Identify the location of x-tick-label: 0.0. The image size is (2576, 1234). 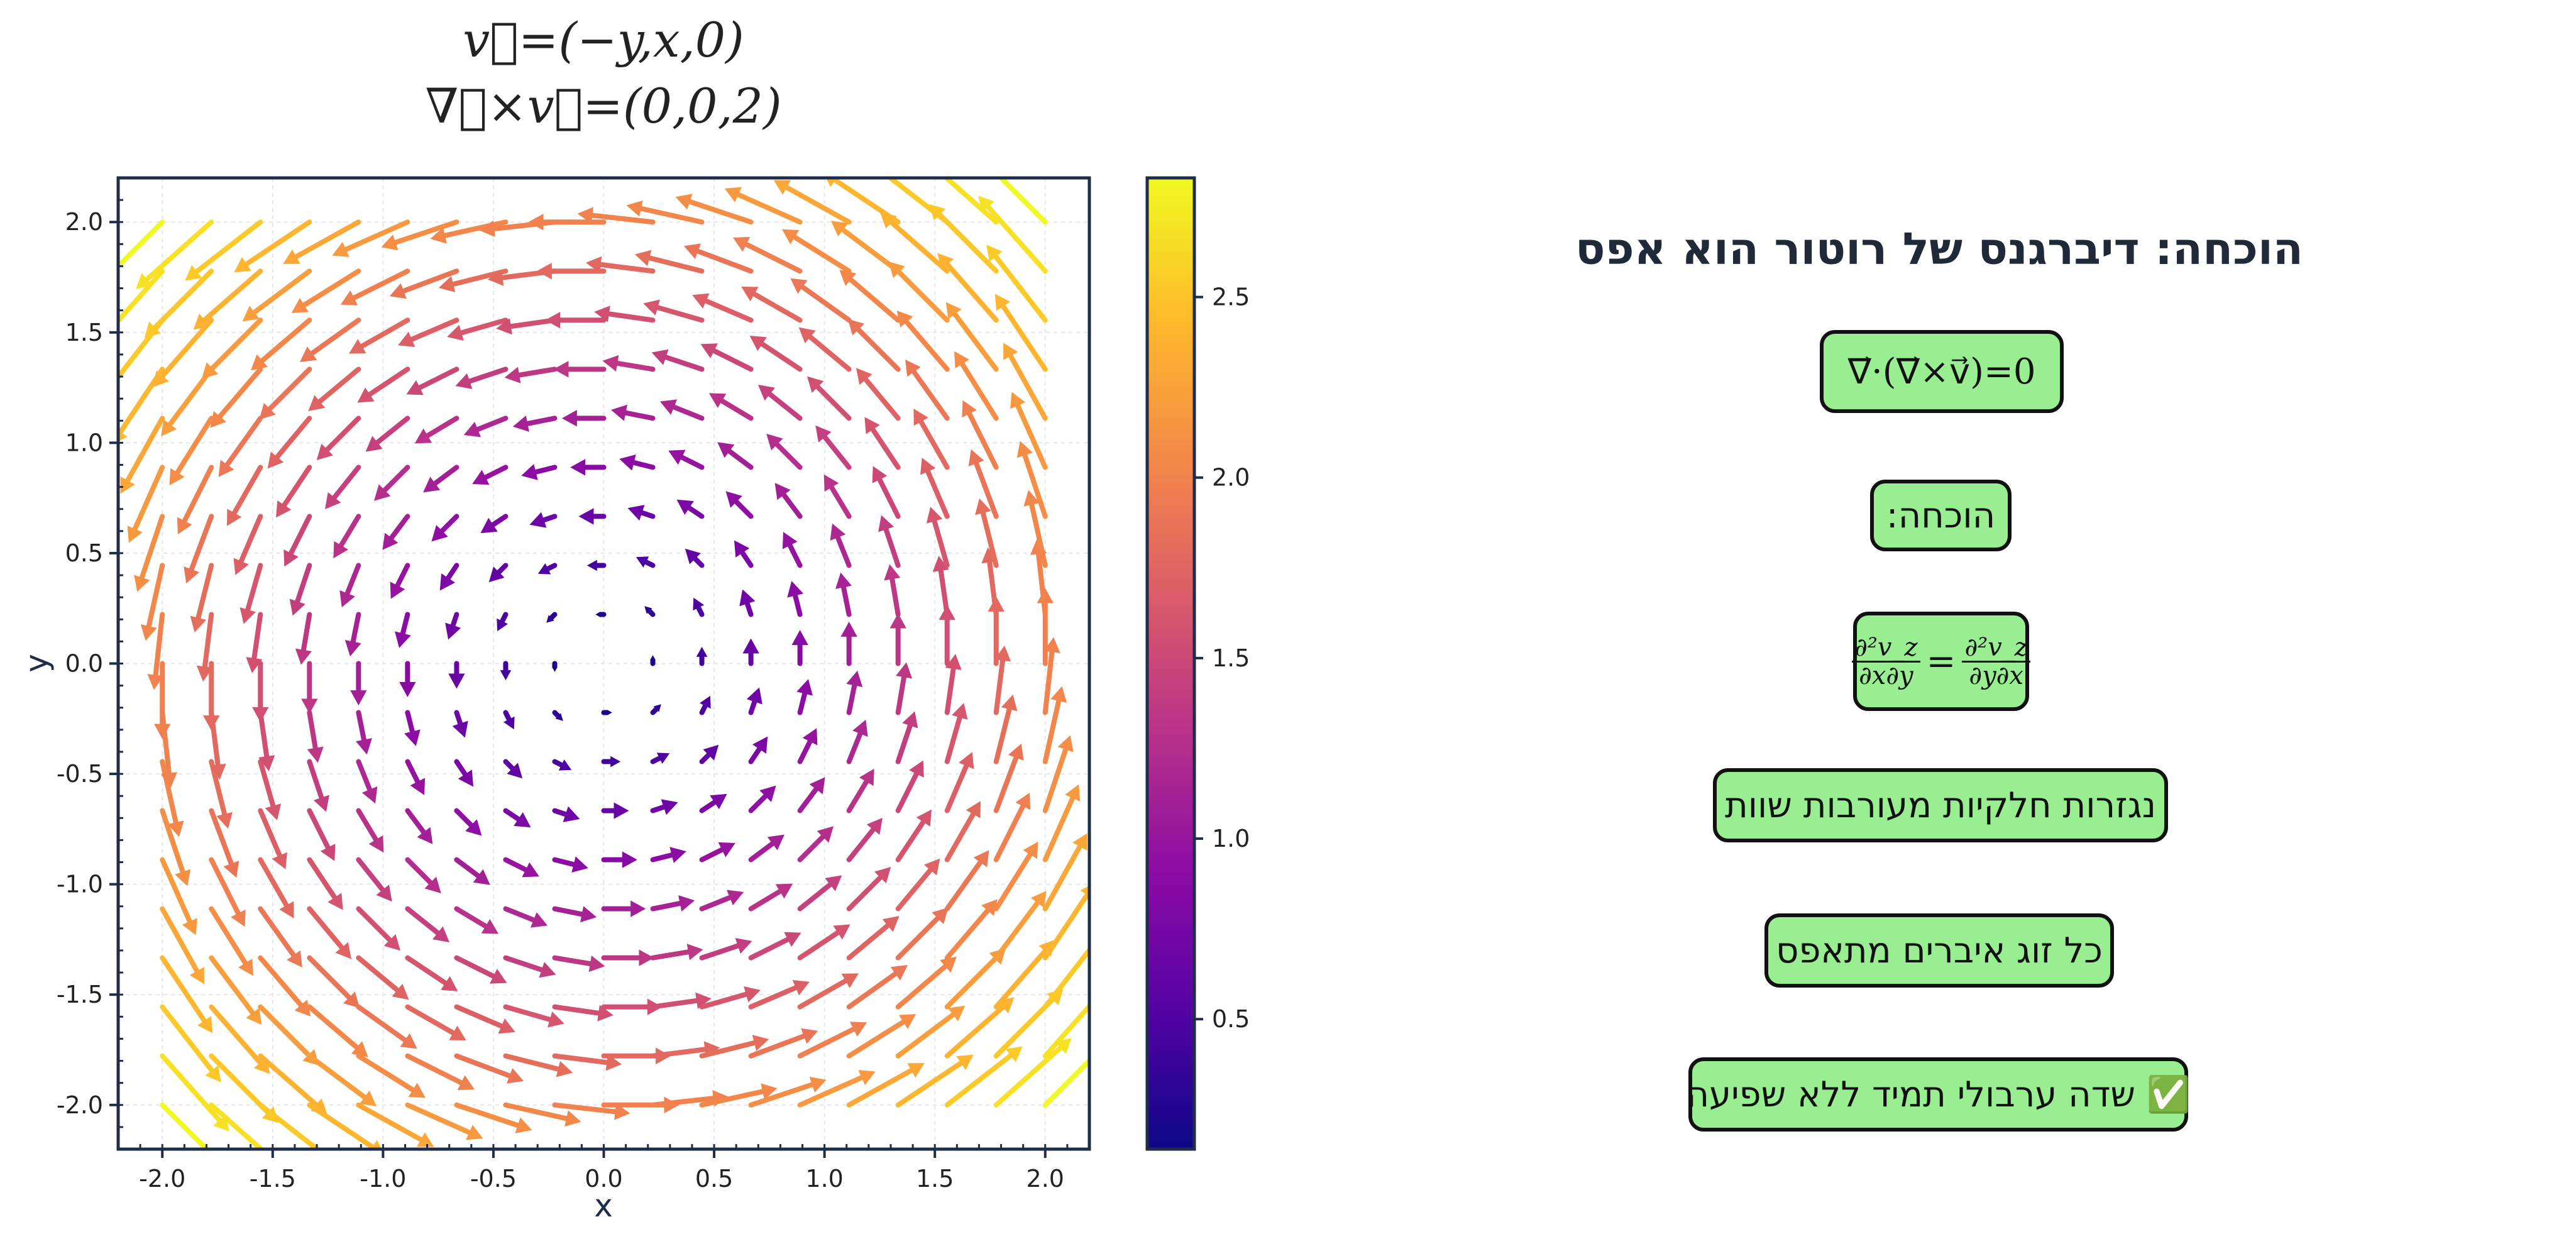
(603, 1179).